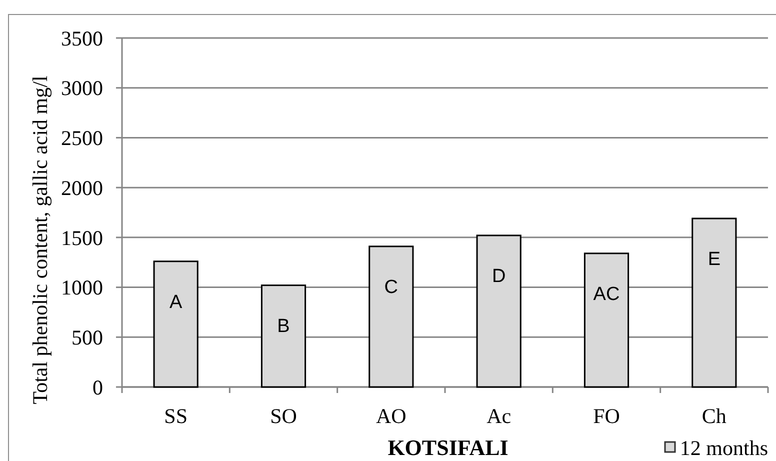 The width and height of the screenshot is (776, 461). Describe the element at coordinates (606, 416) in the screenshot. I see `x-tick-label: FO` at that location.